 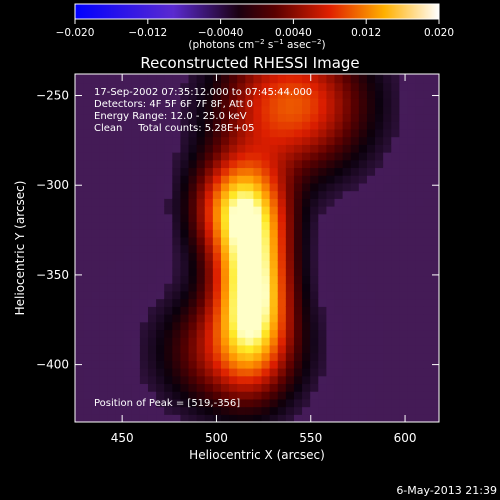 What do you see at coordinates (52, 365) in the screenshot?
I see `y-tick-label: −400` at bounding box center [52, 365].